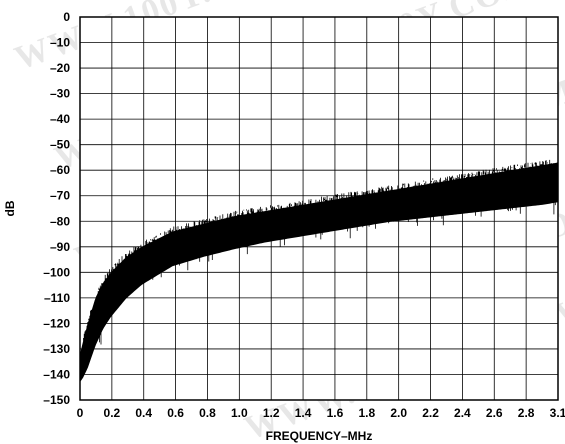  I want to click on x-tick-label: 1.0, so click(239, 413).